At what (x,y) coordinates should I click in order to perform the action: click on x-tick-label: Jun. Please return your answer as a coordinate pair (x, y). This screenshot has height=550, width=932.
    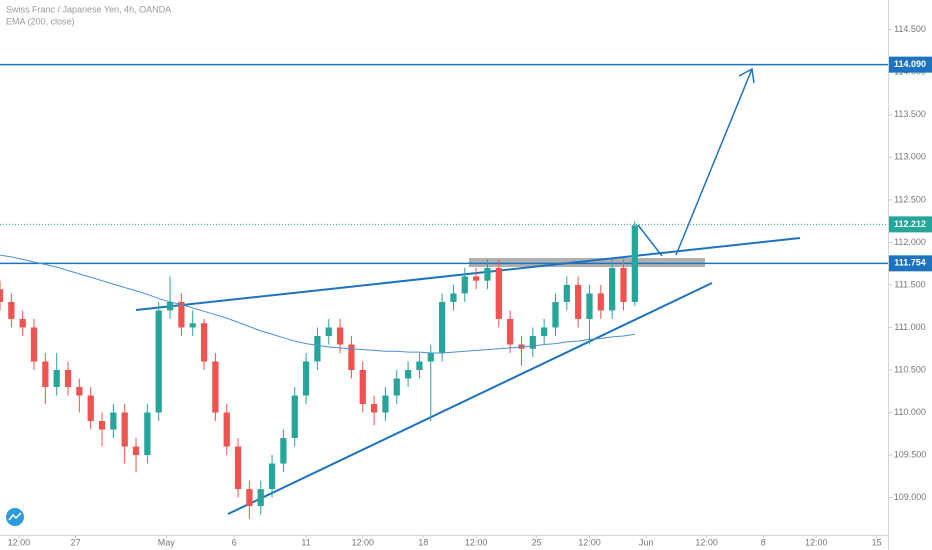
    Looking at the image, I should click on (646, 542).